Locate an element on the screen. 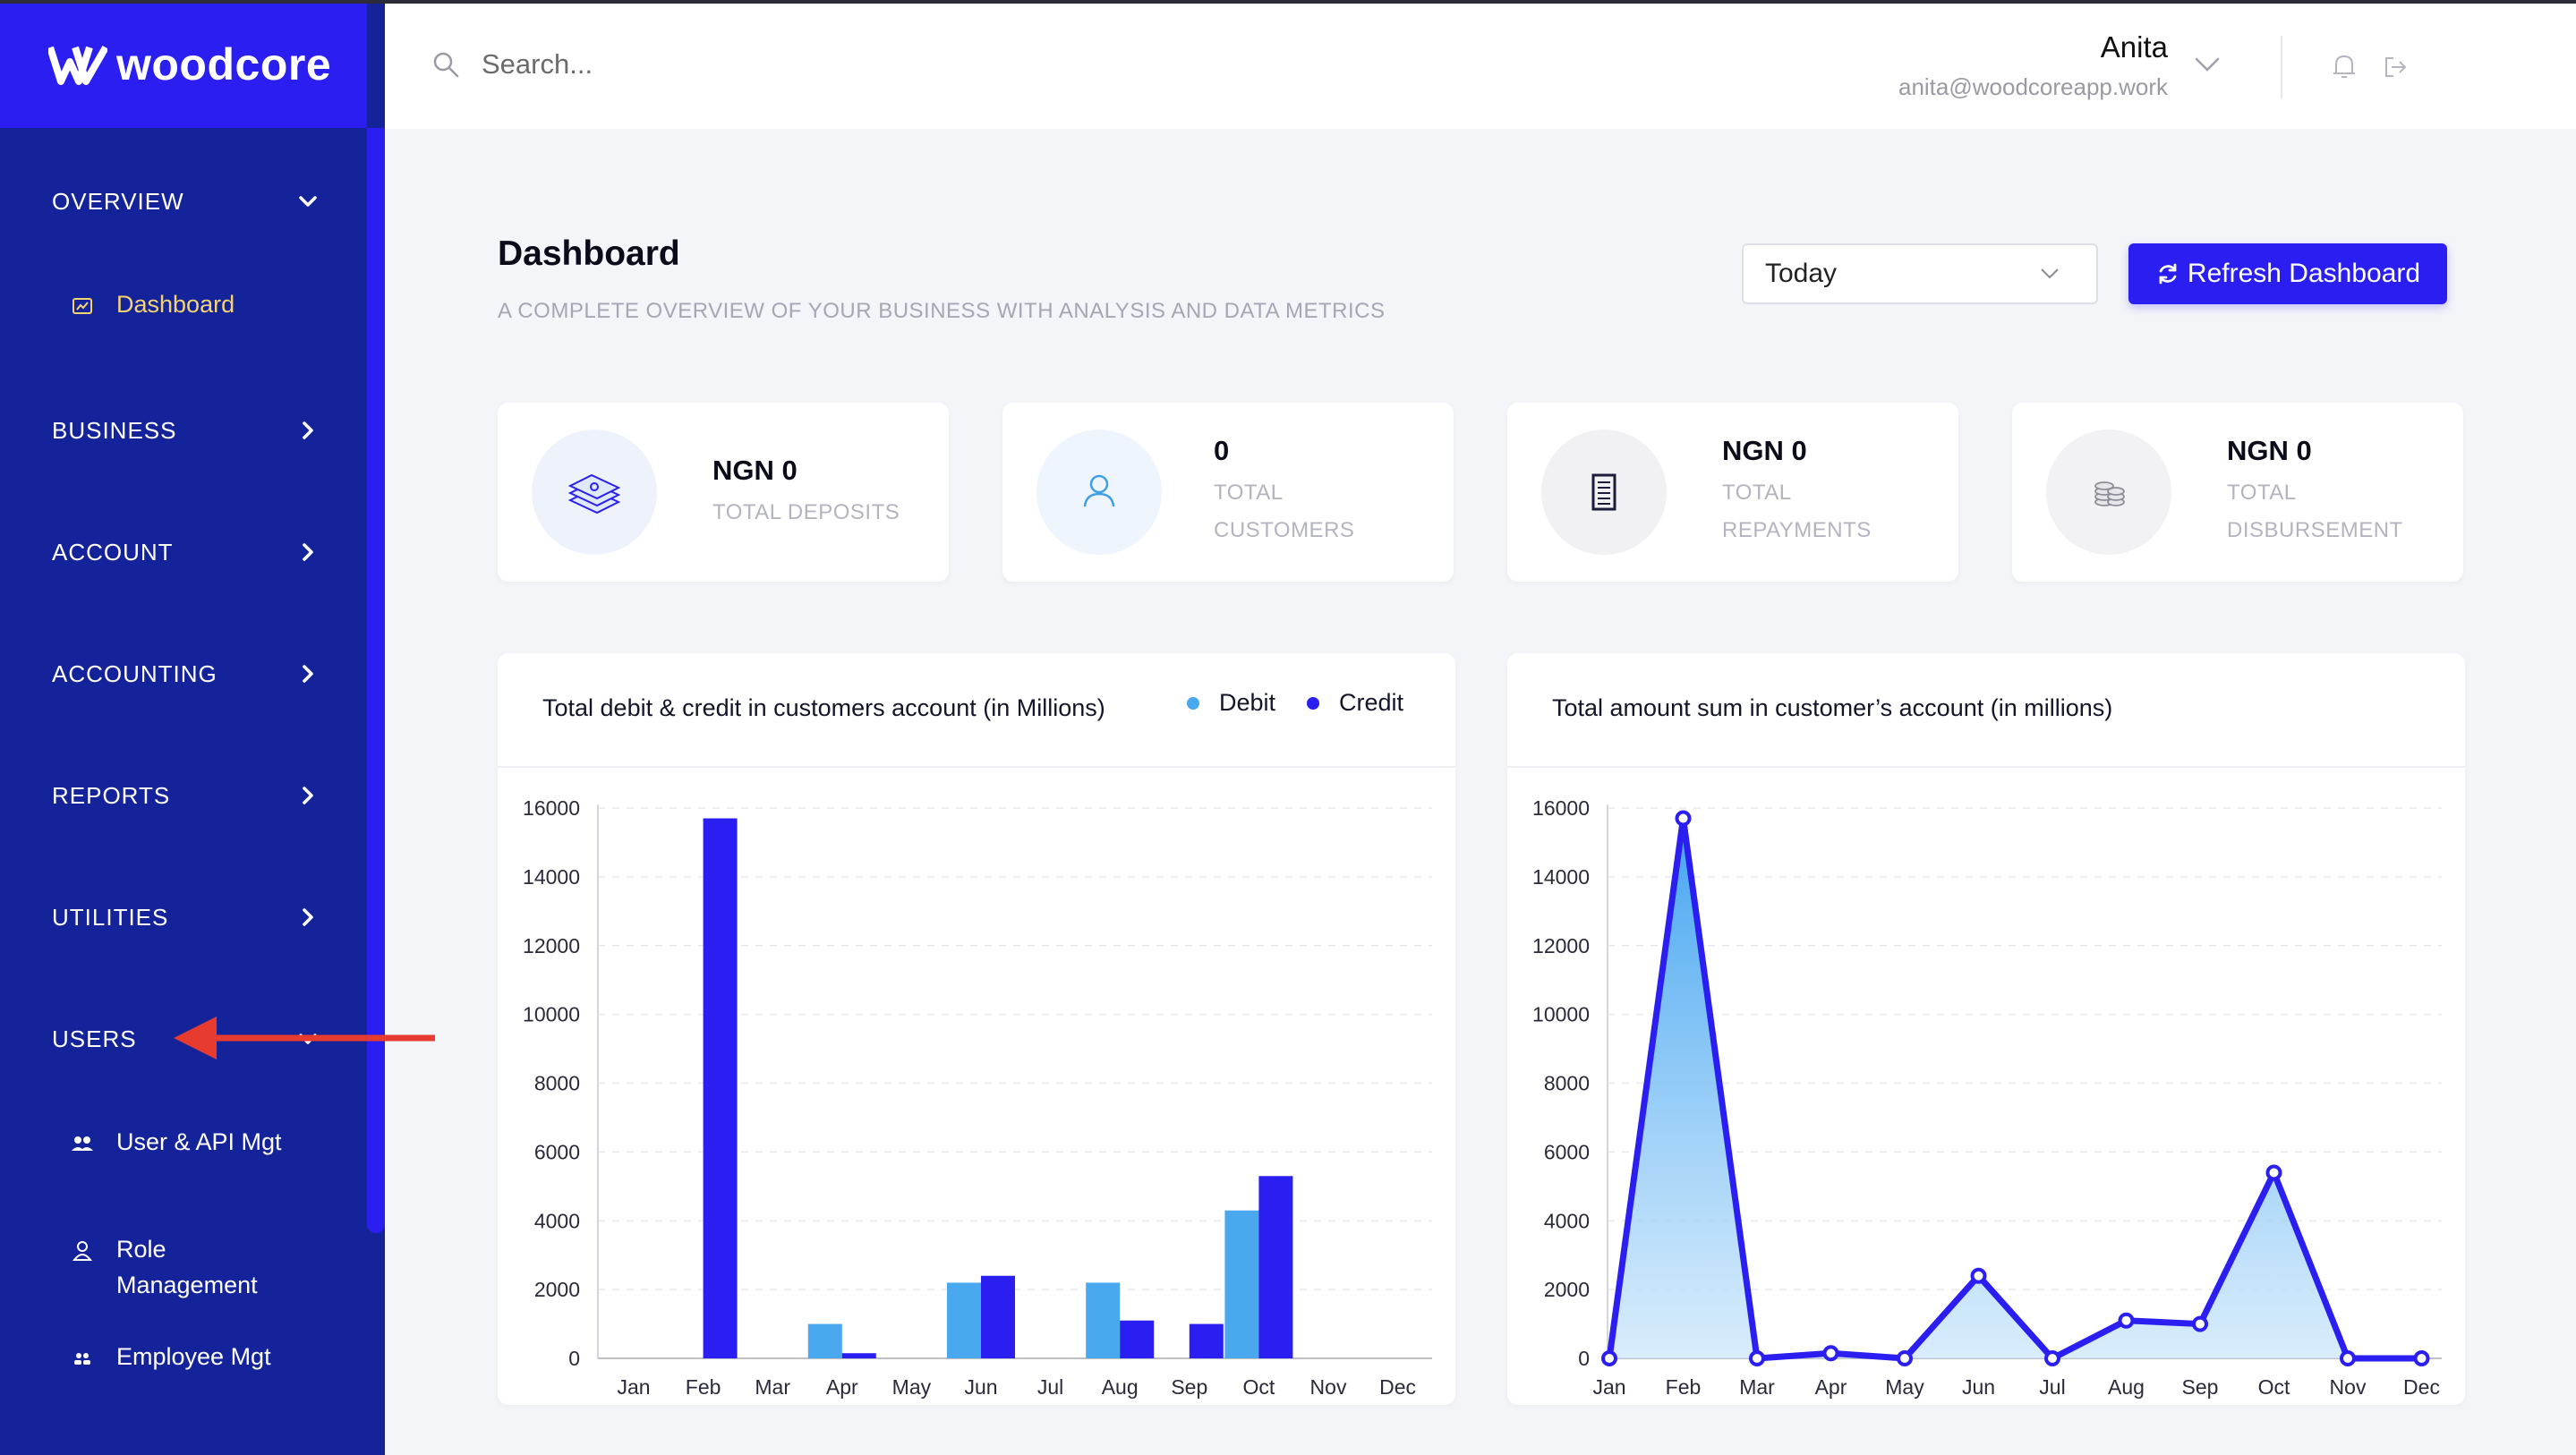  legend-item-debit: Debit is located at coordinates (1231, 703).